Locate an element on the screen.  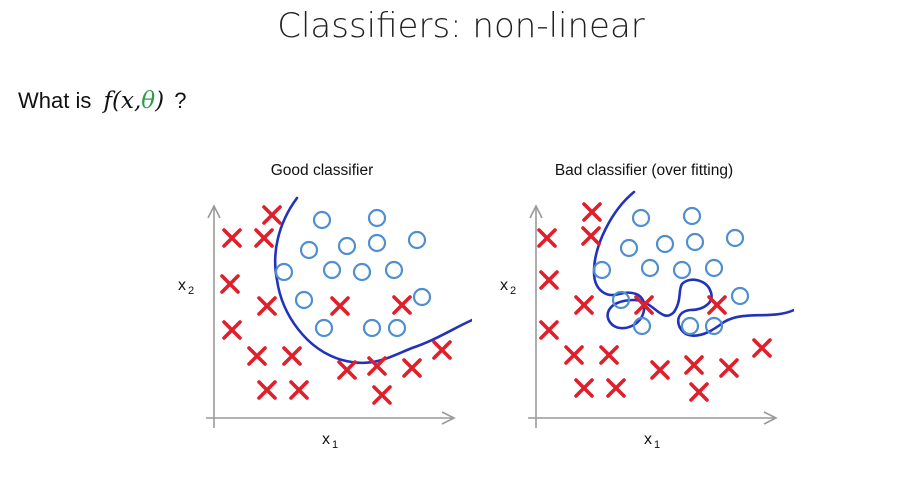
slide-title: Classifiers: non-linear is located at coordinates (461, 26).